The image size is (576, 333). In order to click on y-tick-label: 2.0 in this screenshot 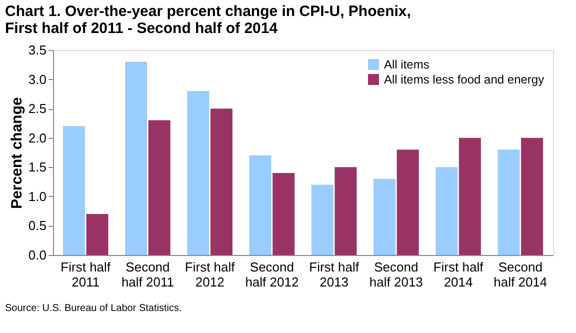, I will do `click(37, 138)`.